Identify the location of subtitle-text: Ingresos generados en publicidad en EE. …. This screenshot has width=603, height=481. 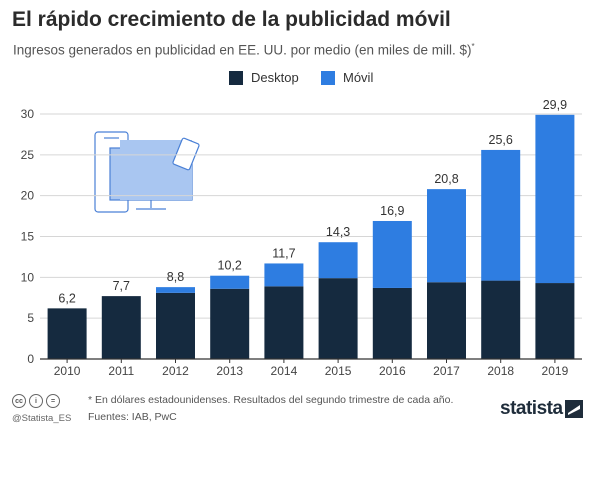
(242, 50).